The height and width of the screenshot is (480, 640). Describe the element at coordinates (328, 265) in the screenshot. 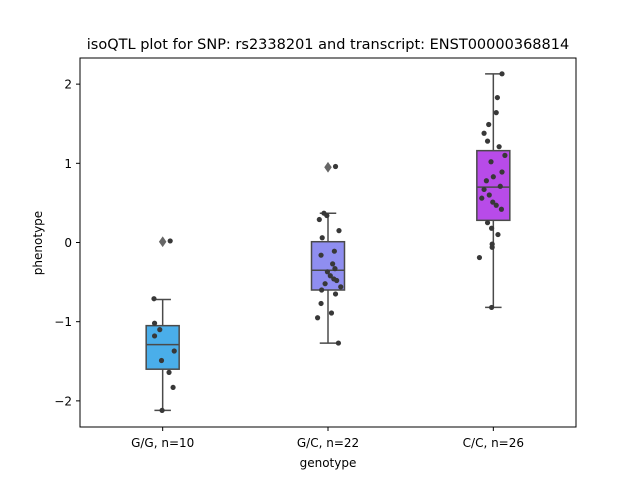

I see `box` at that location.